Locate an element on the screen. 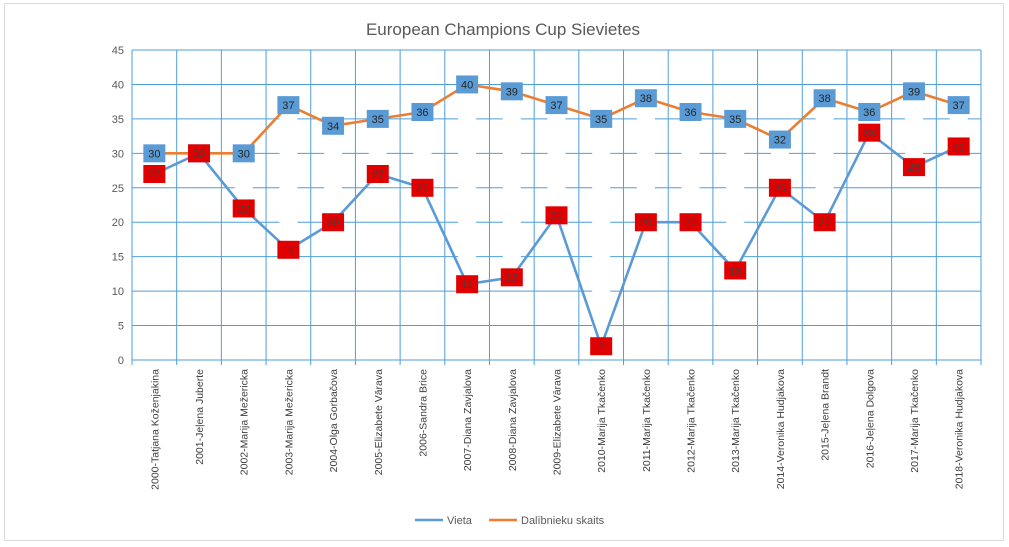 This screenshot has height=547, width=1009. data-label-vieta: 2 is located at coordinates (601, 346).